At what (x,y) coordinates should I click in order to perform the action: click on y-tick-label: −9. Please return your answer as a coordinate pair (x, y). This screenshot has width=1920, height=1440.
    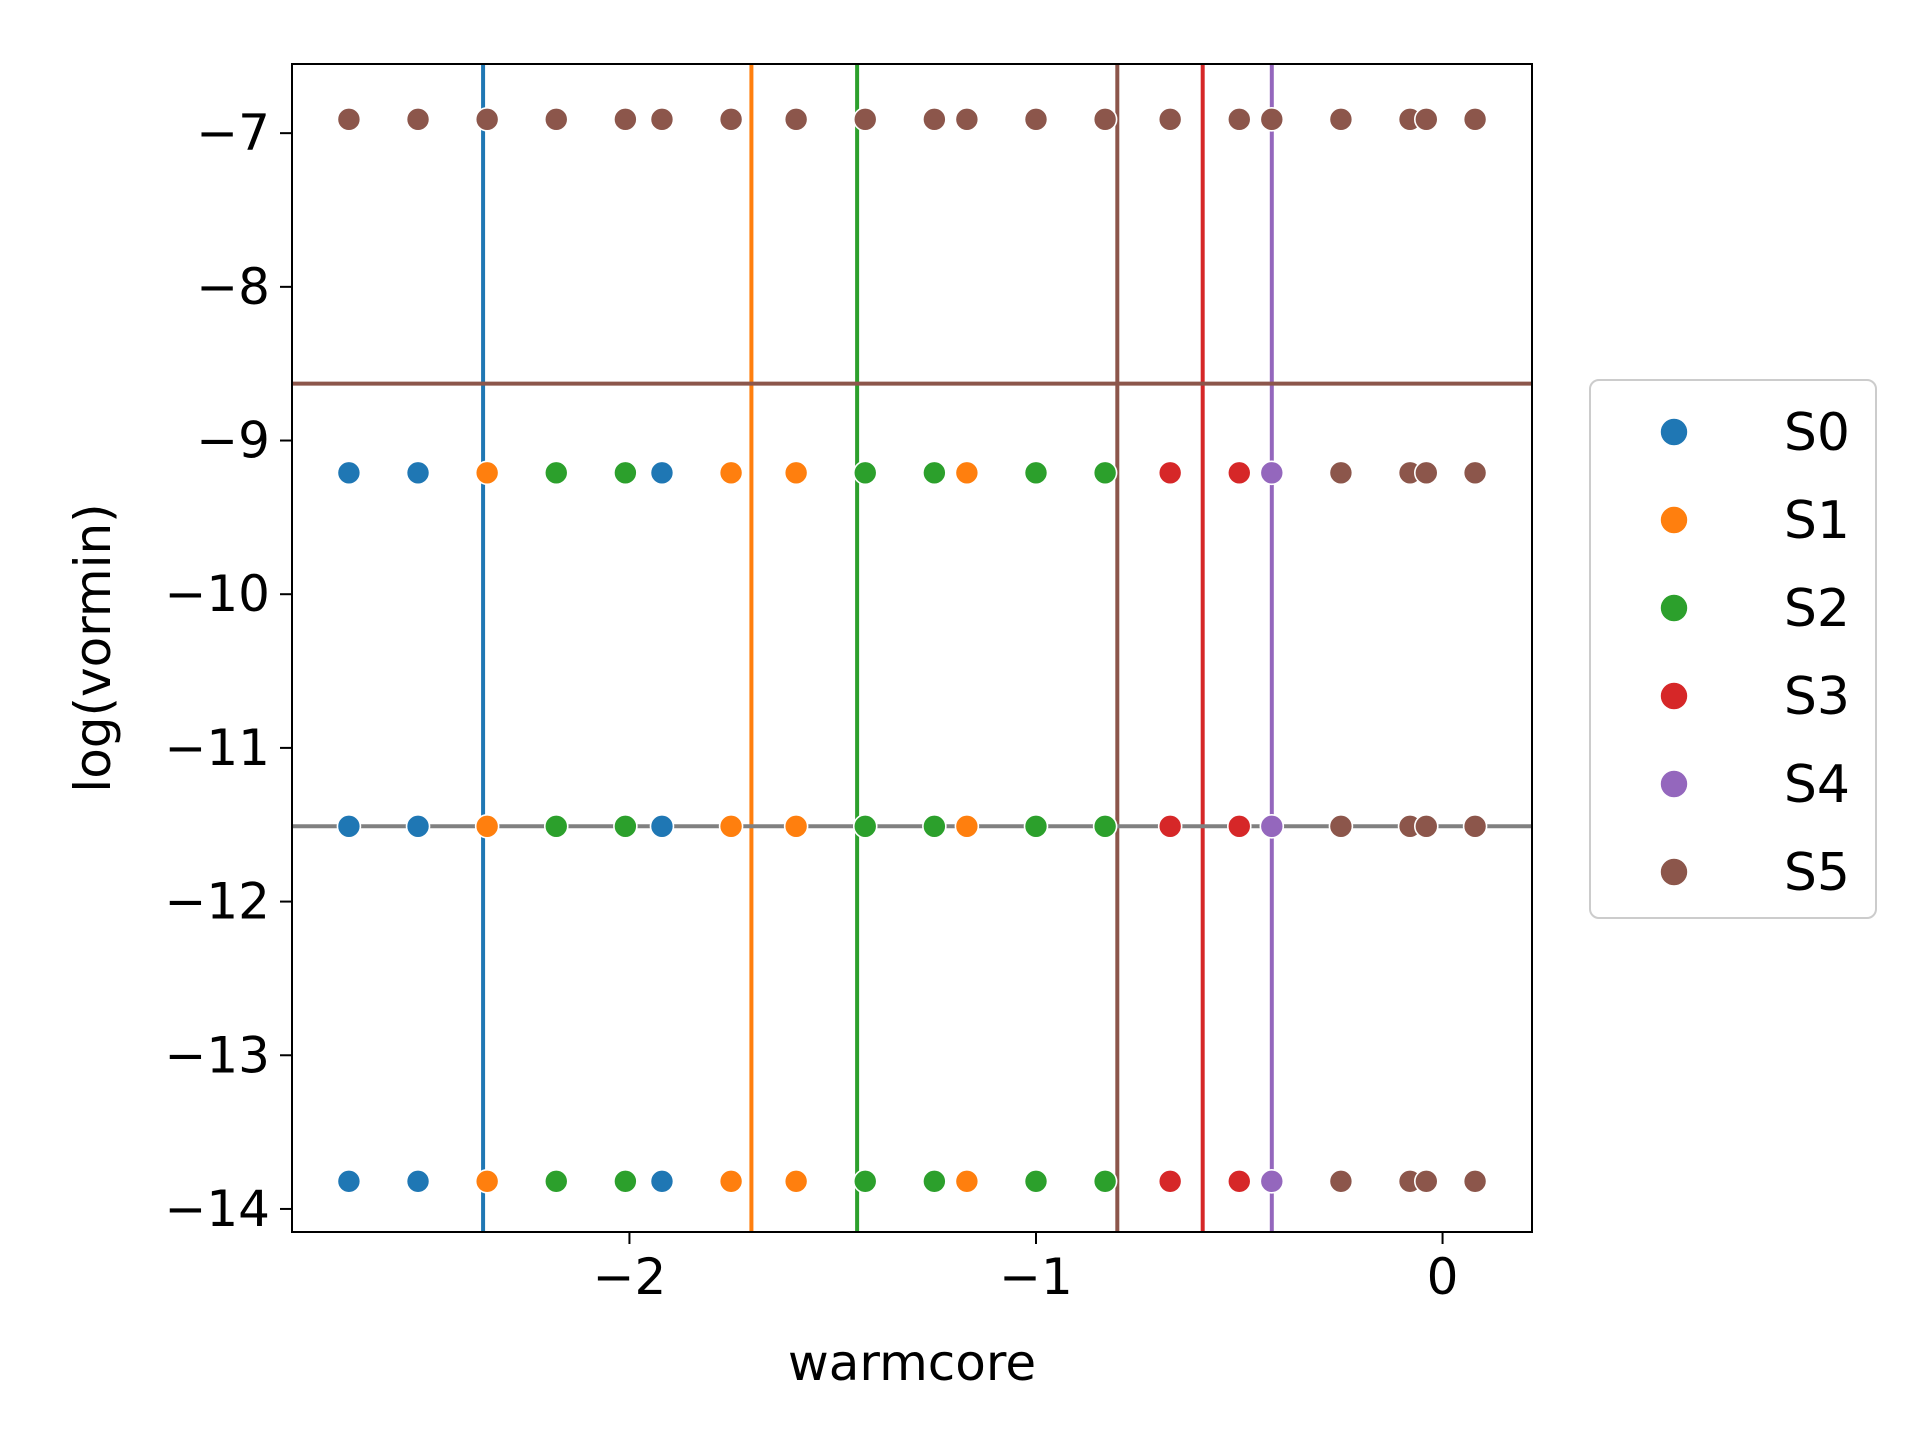
    Looking at the image, I should click on (233, 441).